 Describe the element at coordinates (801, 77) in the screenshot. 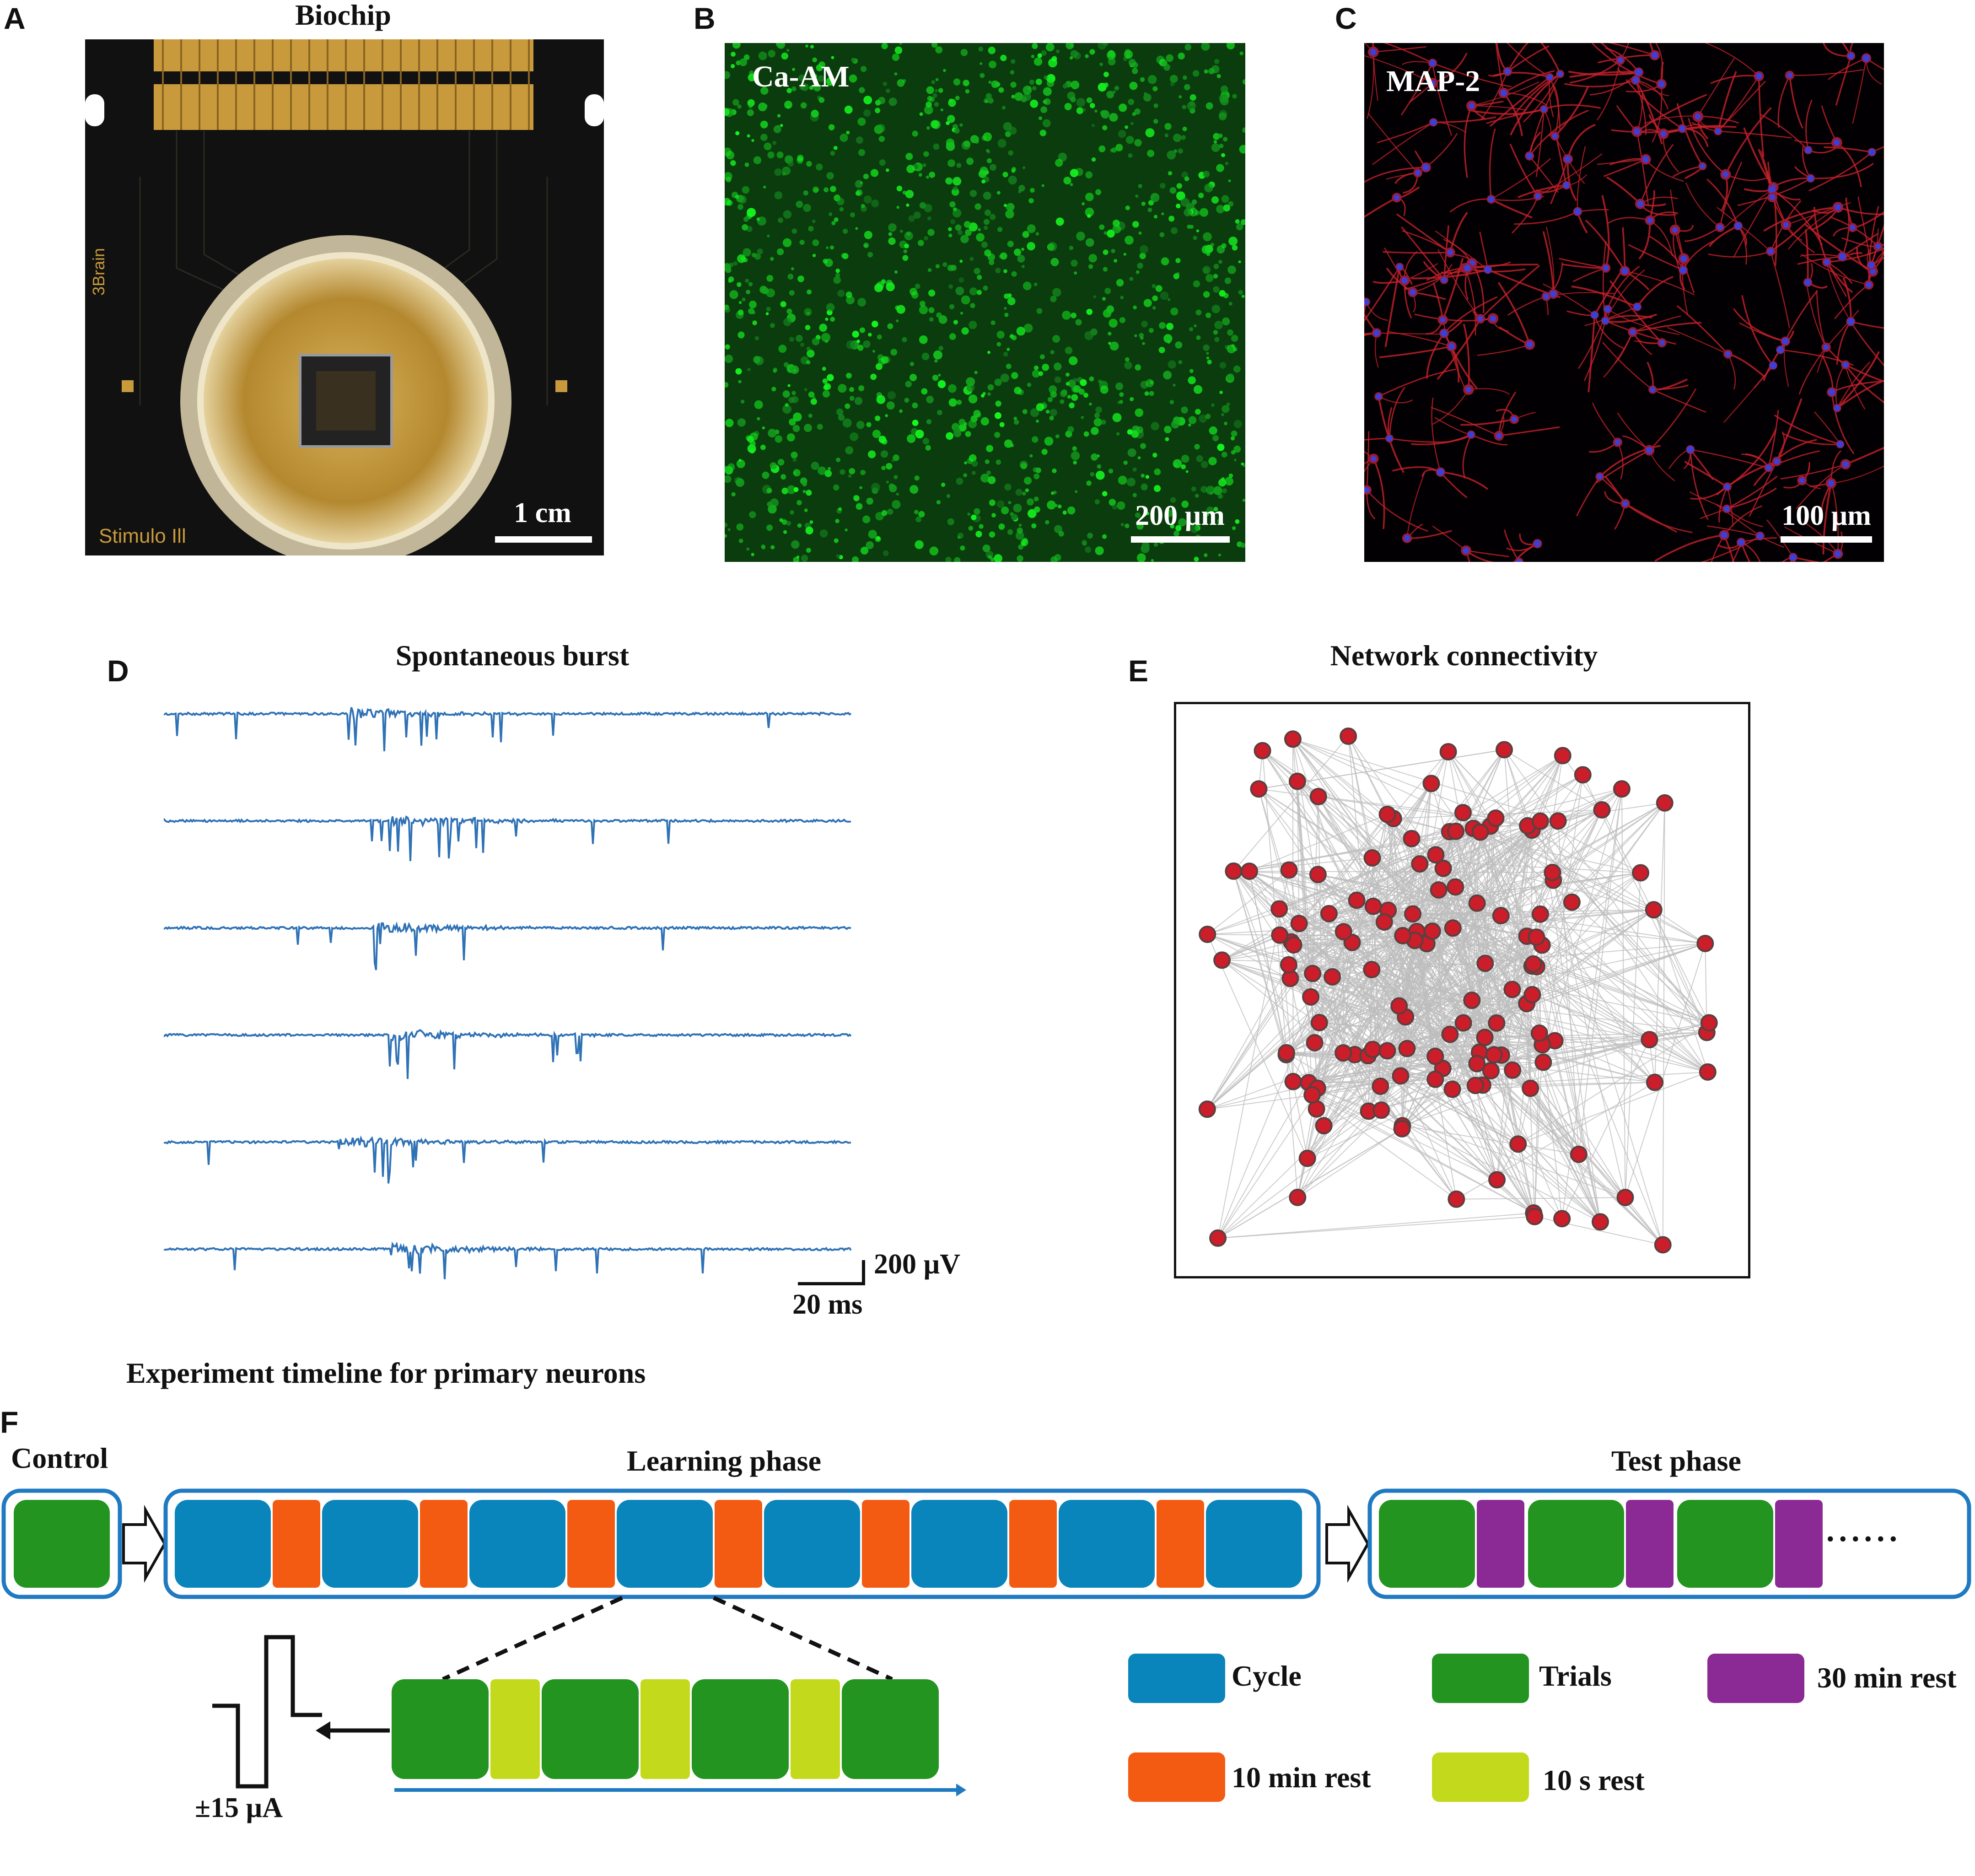

I see `panel-b-stain-label: Ca-AM` at that location.